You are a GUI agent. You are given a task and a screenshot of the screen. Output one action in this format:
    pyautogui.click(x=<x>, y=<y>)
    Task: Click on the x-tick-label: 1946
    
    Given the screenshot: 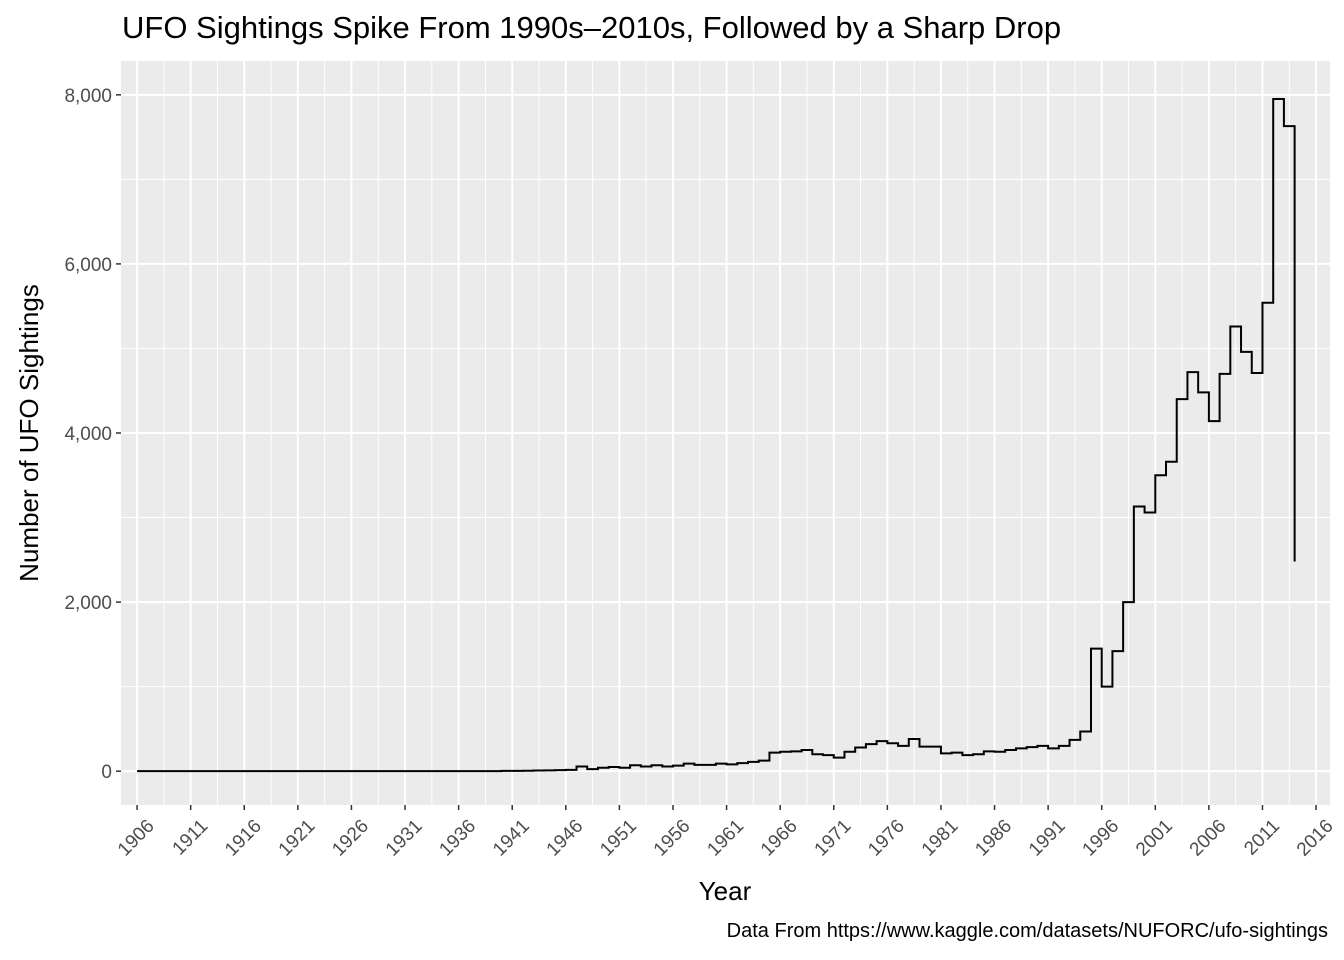 What is the action you would take?
    pyautogui.click(x=565, y=838)
    